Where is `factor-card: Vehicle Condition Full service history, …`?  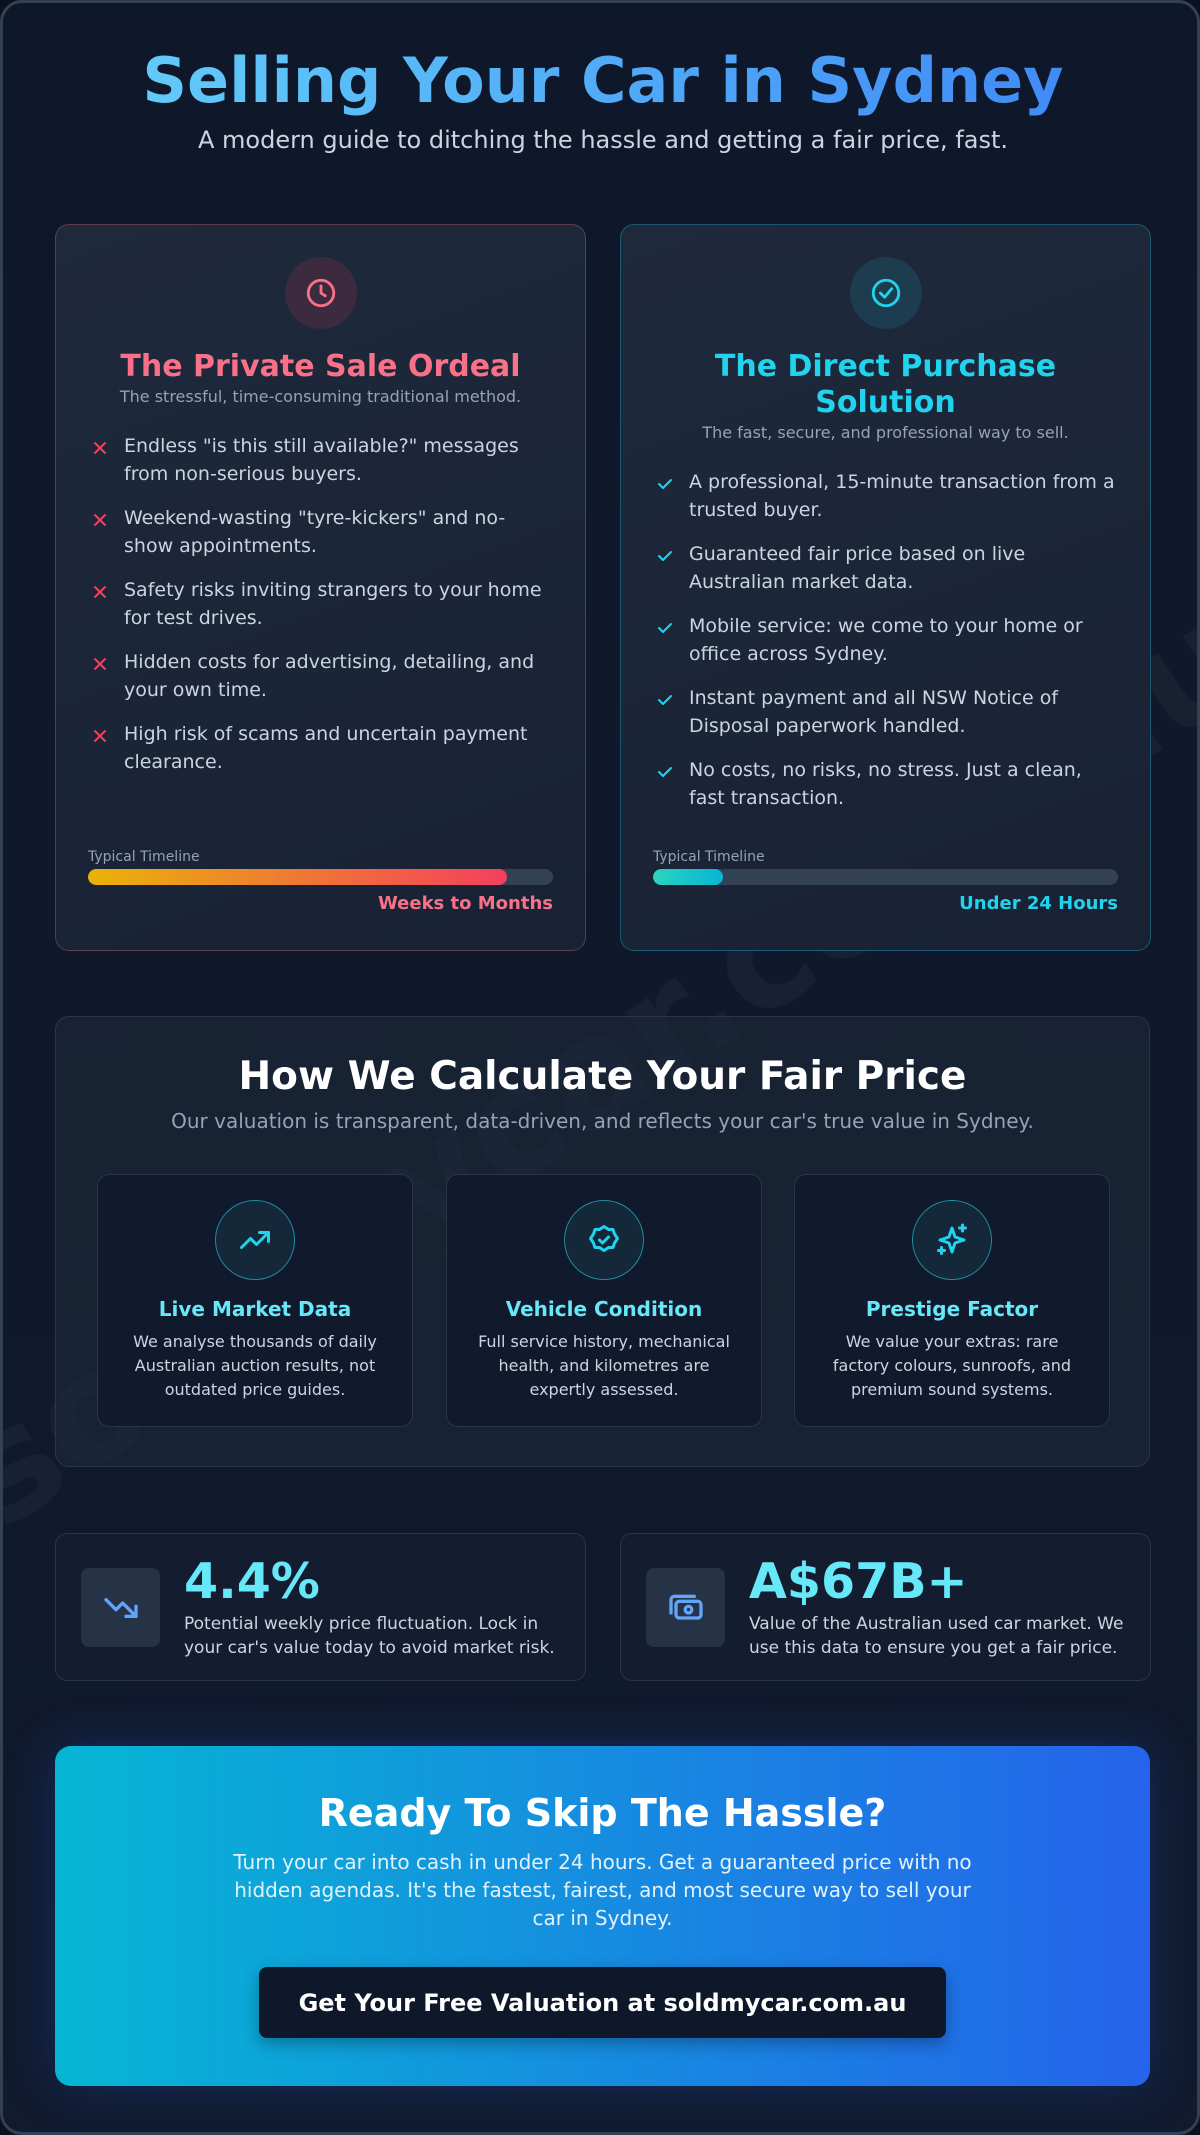
factor-card: Vehicle Condition Full service history, … is located at coordinates (604, 1300).